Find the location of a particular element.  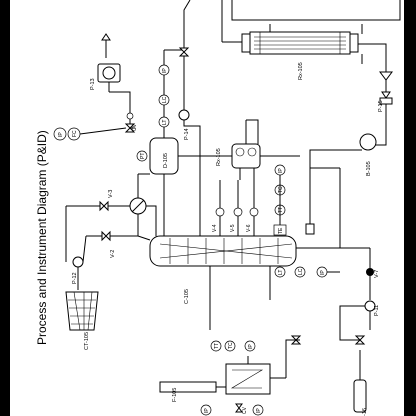

svg-text: -16 is located at coordinates (365, 412).